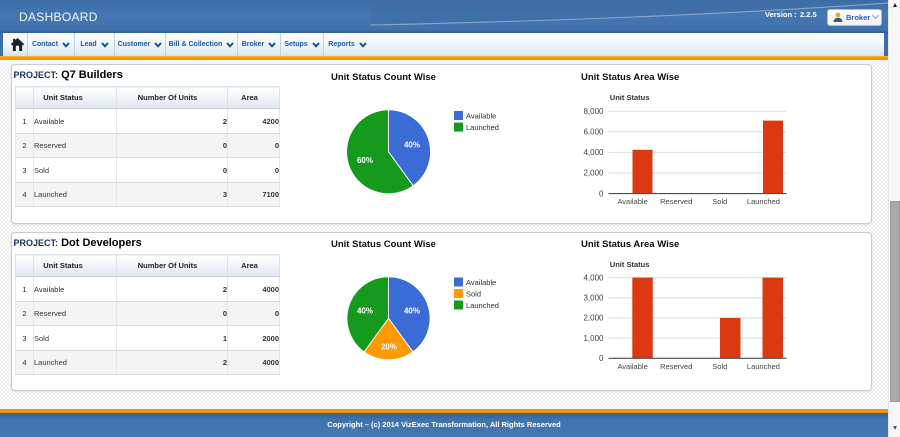 The image size is (900, 437). What do you see at coordinates (389, 347) in the screenshot?
I see `svg-text: 20%` at bounding box center [389, 347].